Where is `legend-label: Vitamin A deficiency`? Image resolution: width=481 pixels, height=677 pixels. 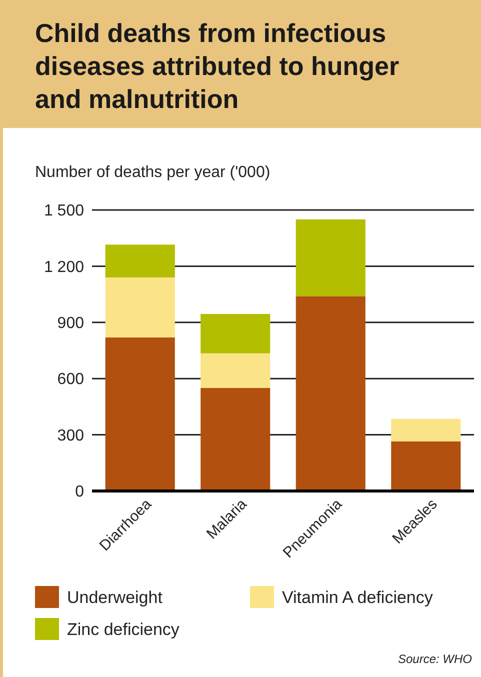 legend-label: Vitamin A deficiency is located at coordinates (358, 597).